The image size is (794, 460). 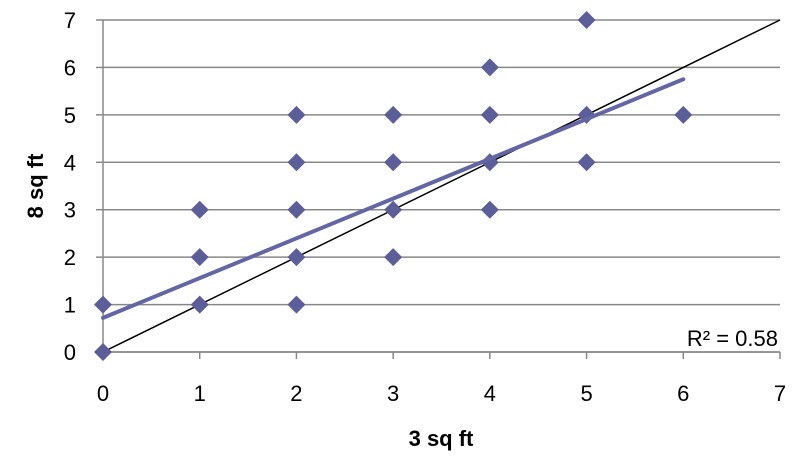 I want to click on x-tick-label: 1, so click(x=200, y=393).